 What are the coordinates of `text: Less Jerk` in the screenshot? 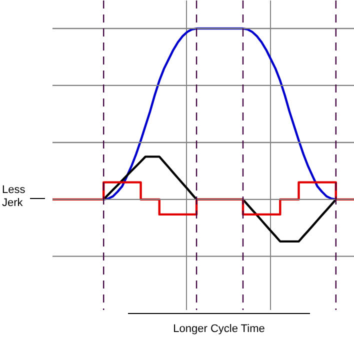 It's located at (14, 197).